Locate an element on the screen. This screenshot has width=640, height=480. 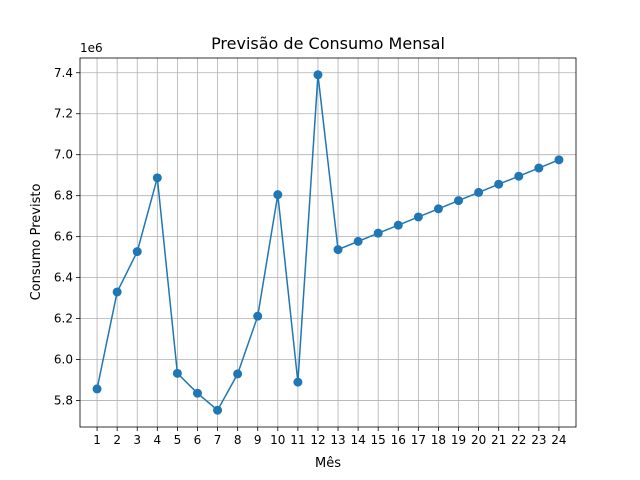
y-tick-label: 7.0 is located at coordinates (63, 155).